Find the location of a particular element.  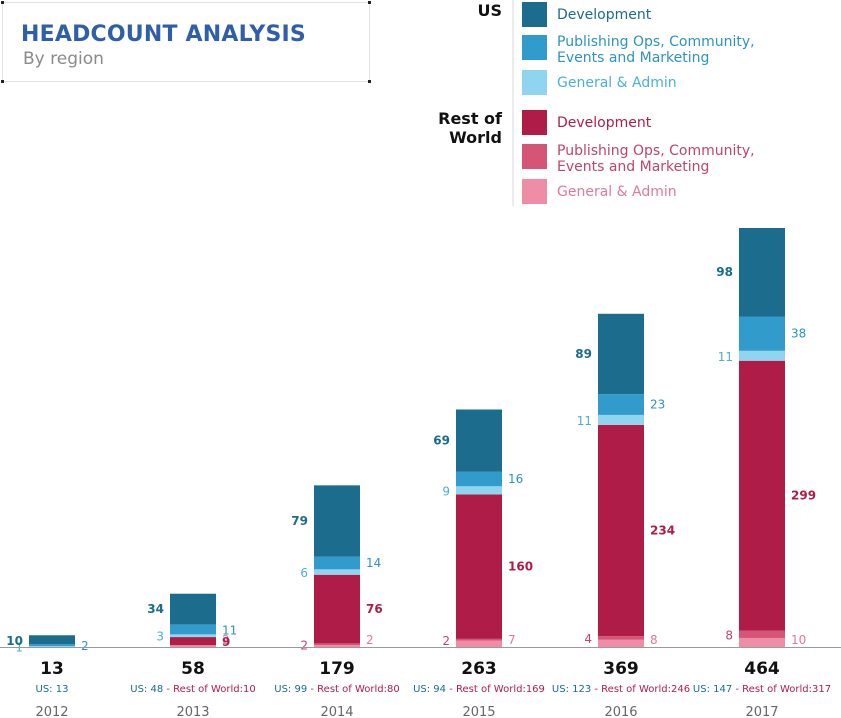

bar-value-label: 76 is located at coordinates (374, 609).